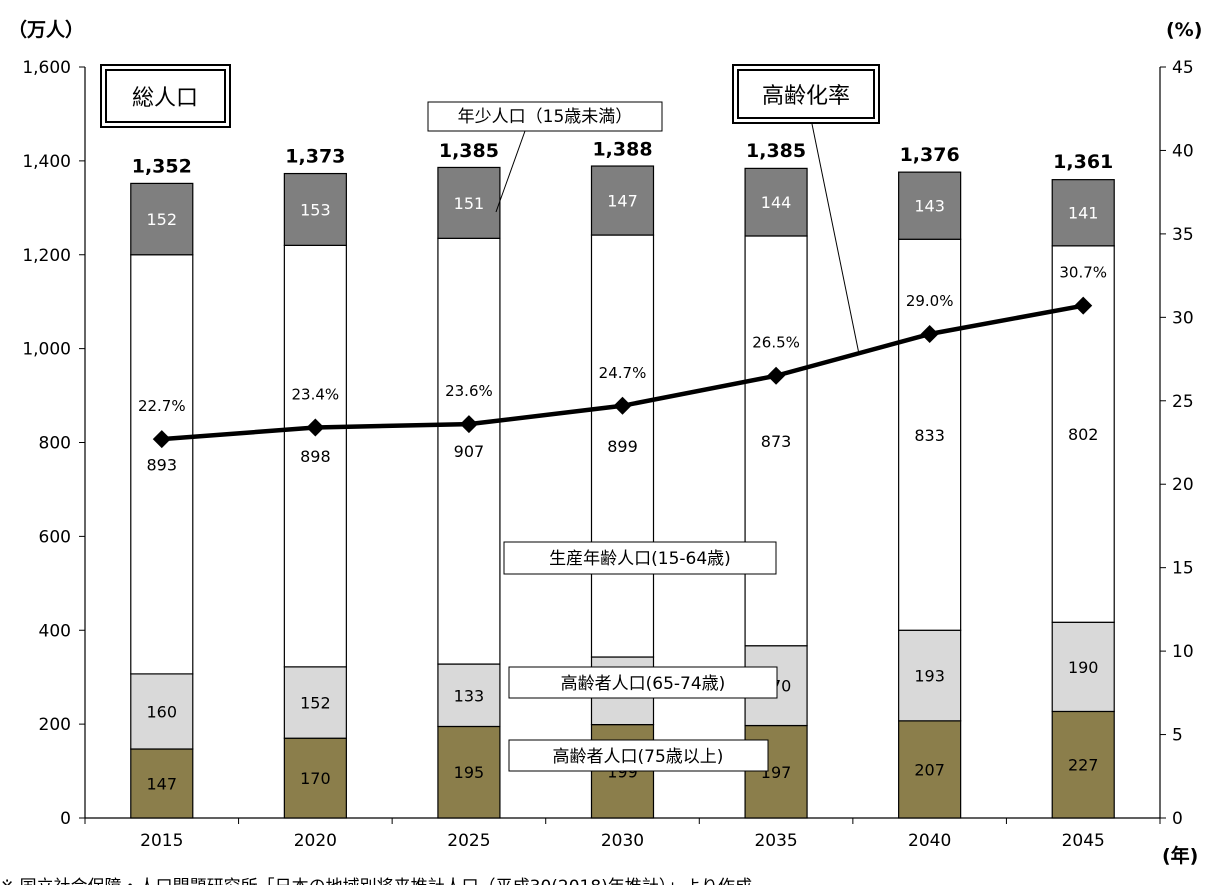  What do you see at coordinates (46, 162) in the screenshot?
I see `left-tick-label: 1,400` at bounding box center [46, 162].